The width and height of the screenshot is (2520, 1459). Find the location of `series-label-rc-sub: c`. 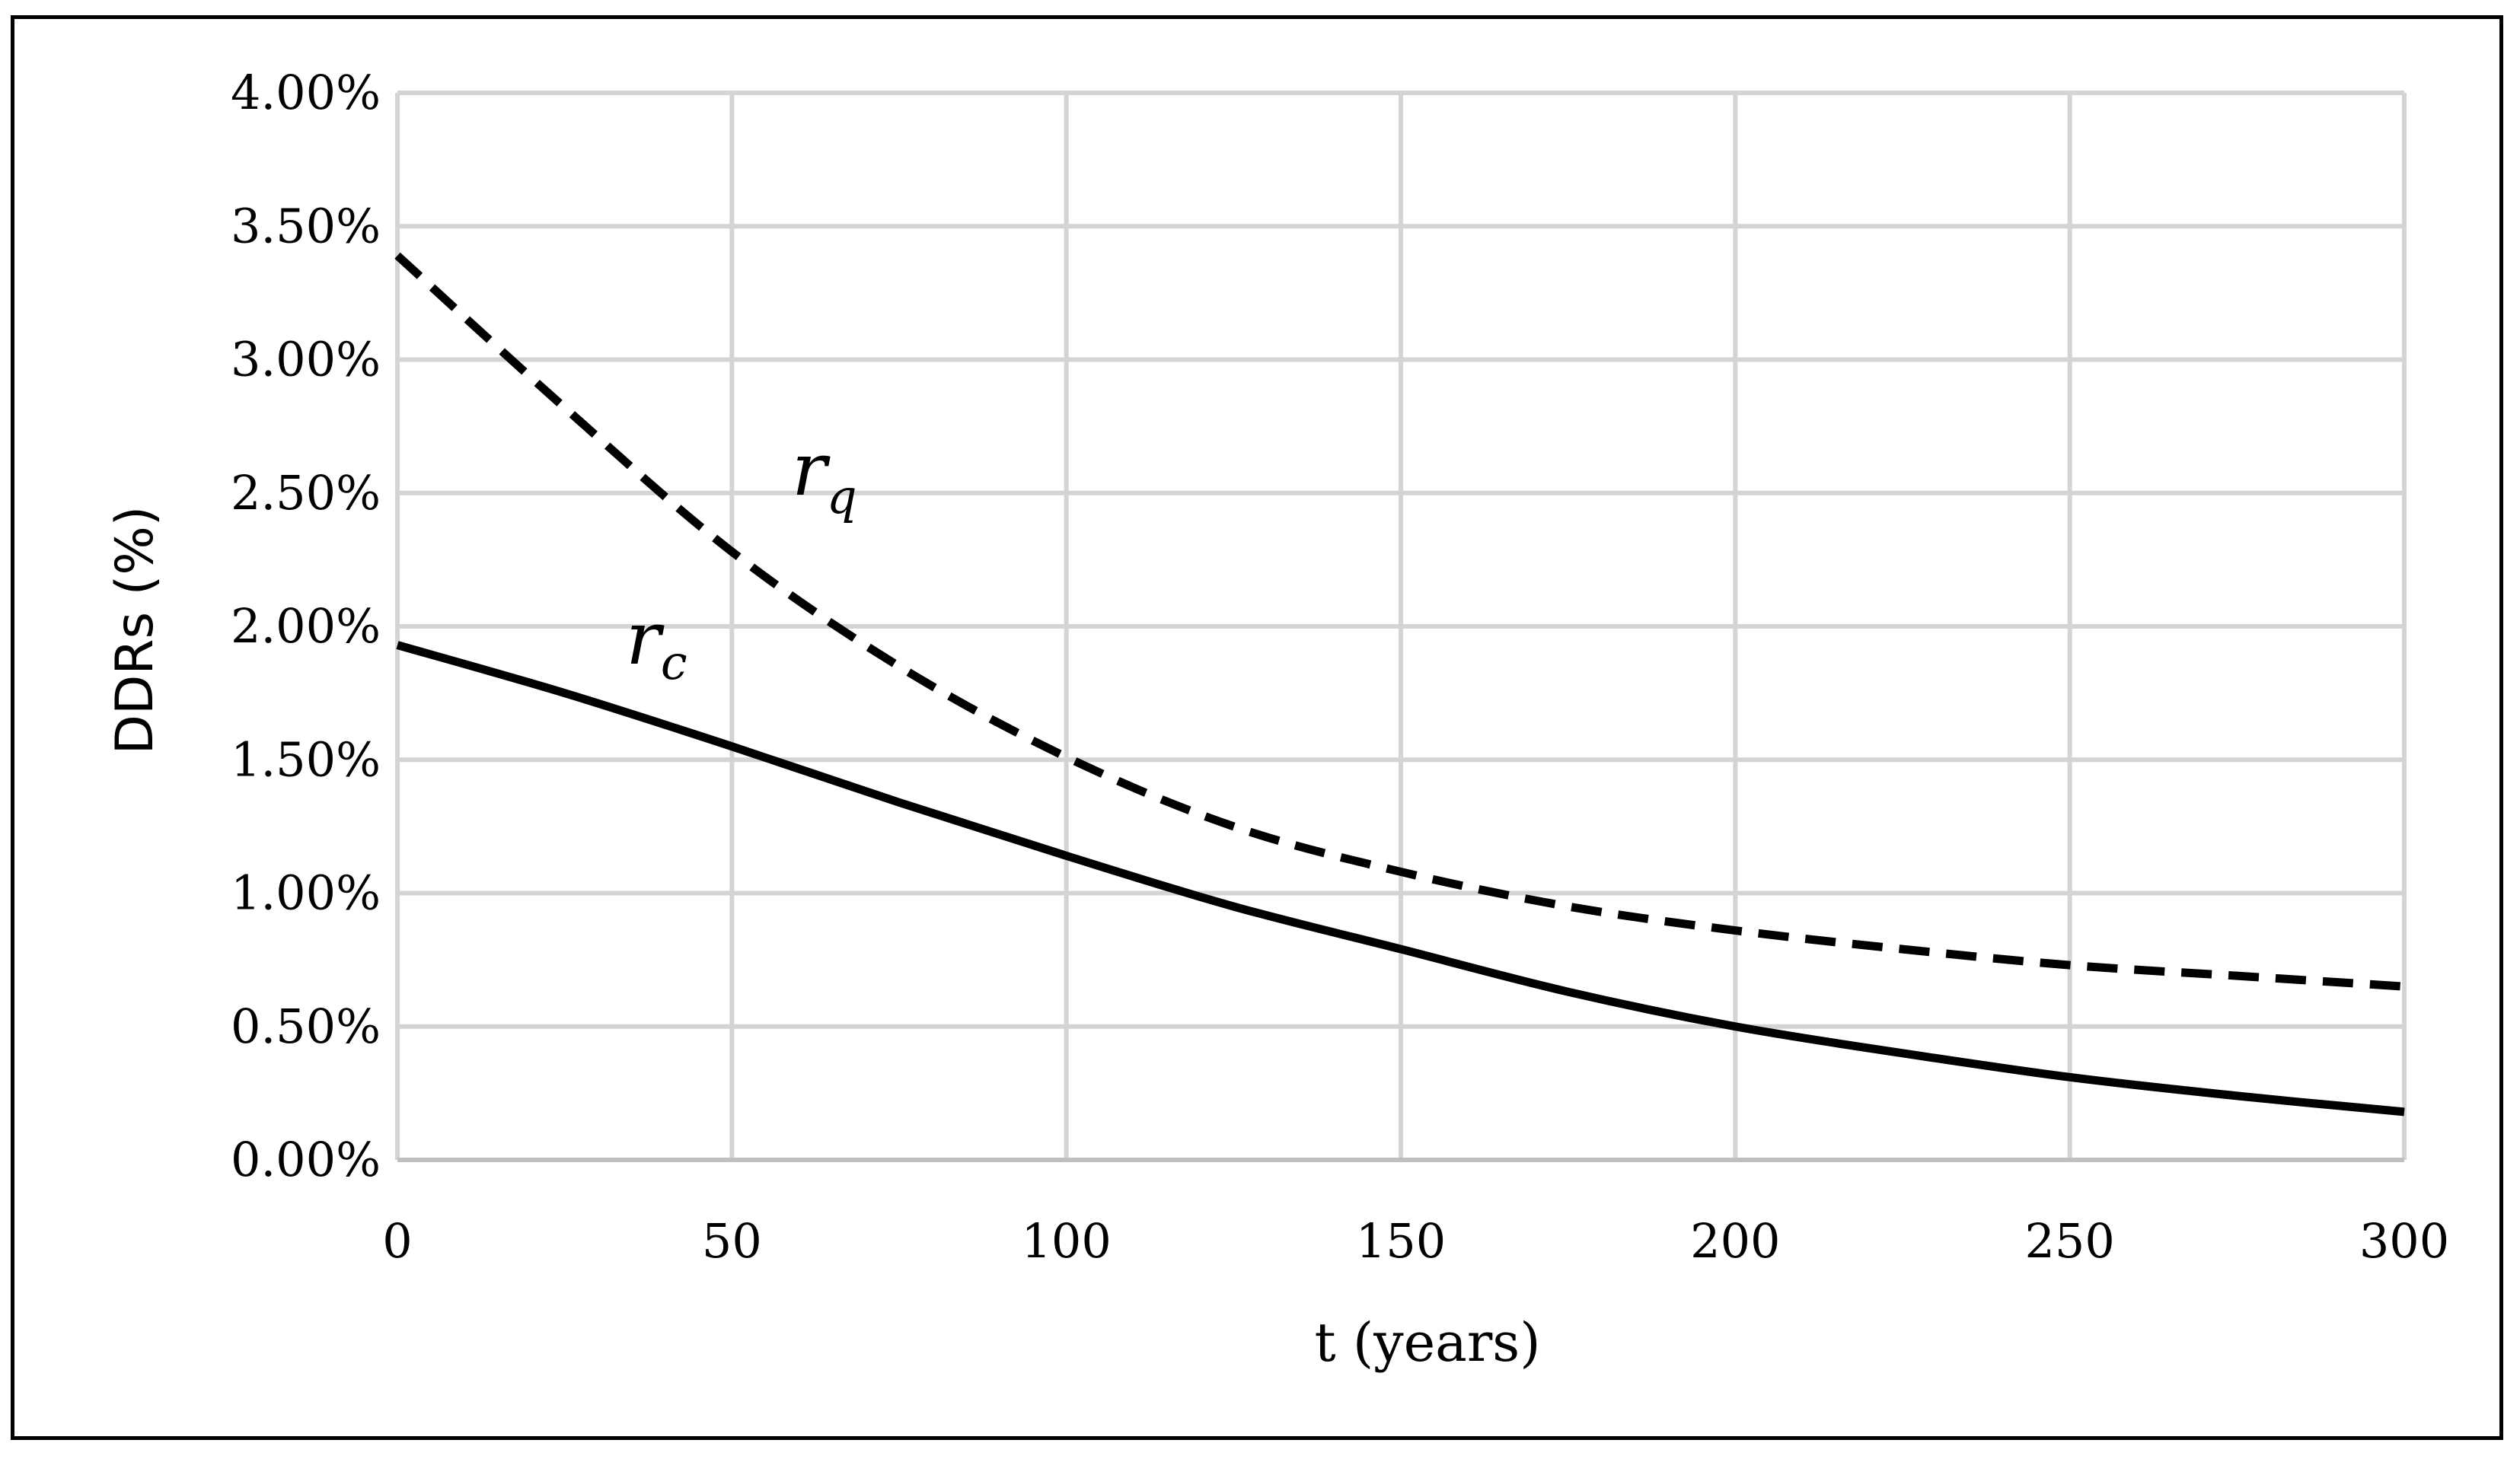

series-label-rc-sub: c is located at coordinates (674, 662).